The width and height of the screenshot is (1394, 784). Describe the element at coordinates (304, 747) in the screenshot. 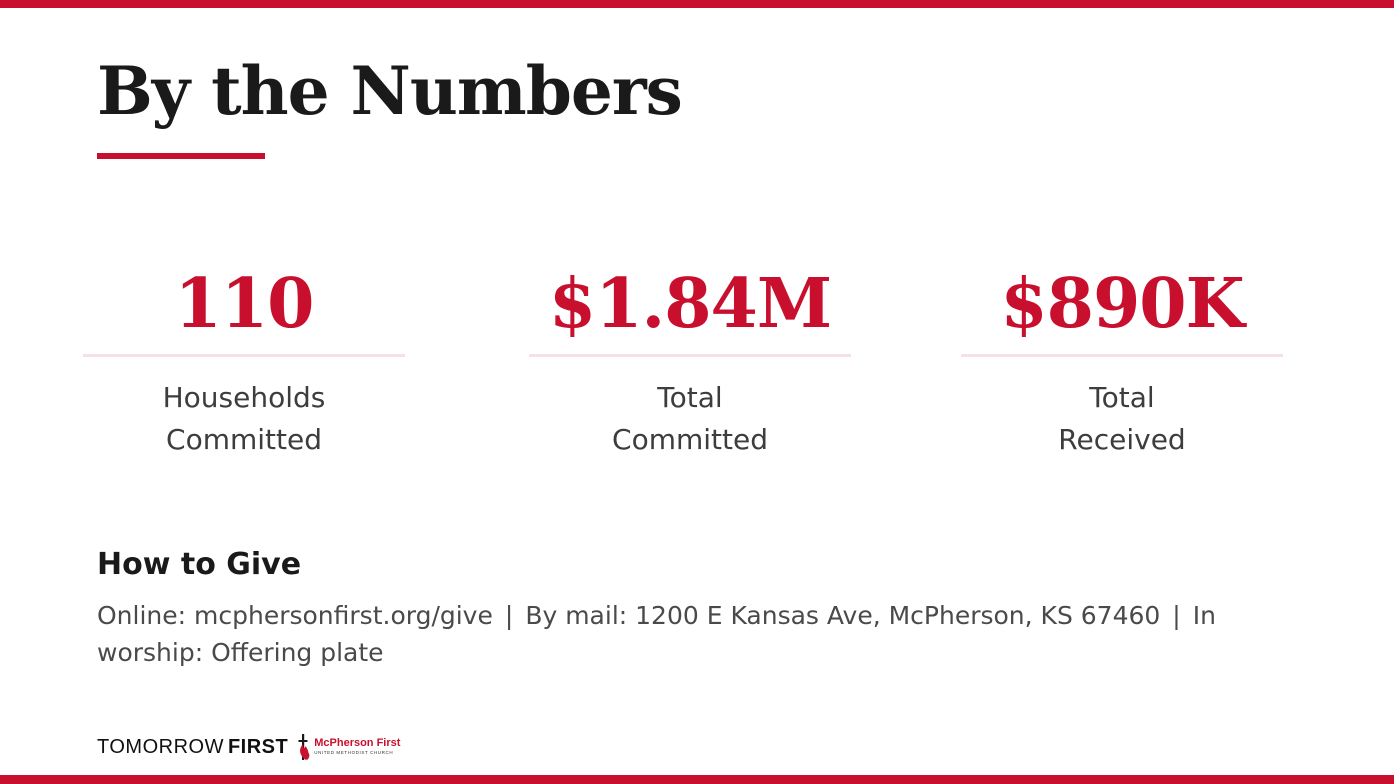

I see `cross-and-flame-icon` at that location.